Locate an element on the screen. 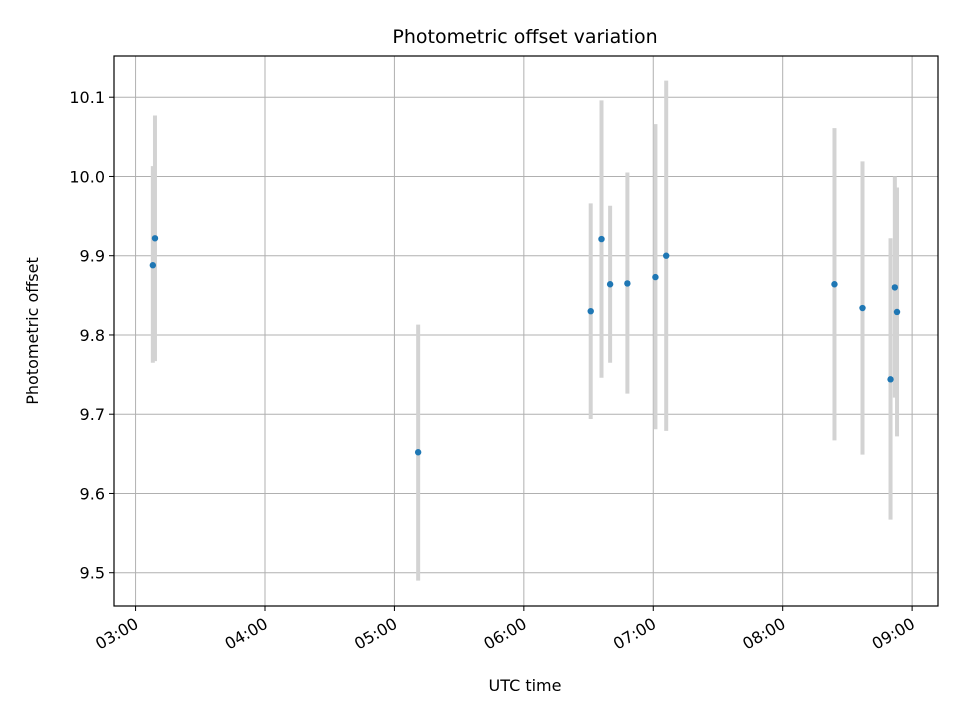 This screenshot has height=720, width=960. y-tick-label: 9.5 is located at coordinates (92, 573).